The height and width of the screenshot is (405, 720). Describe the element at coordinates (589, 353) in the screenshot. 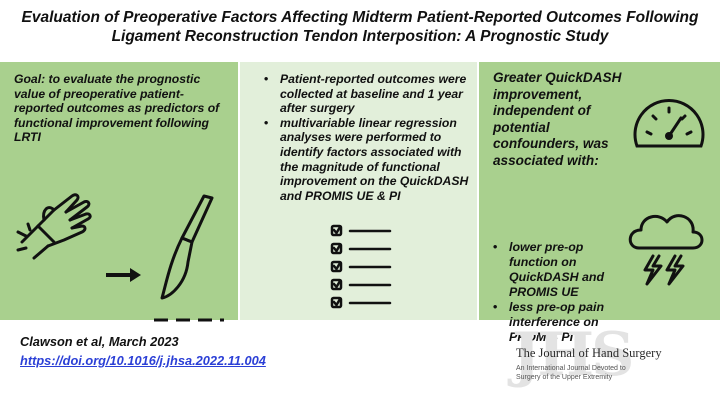

I see `journal-name: The Journal of Hand Surgery` at that location.